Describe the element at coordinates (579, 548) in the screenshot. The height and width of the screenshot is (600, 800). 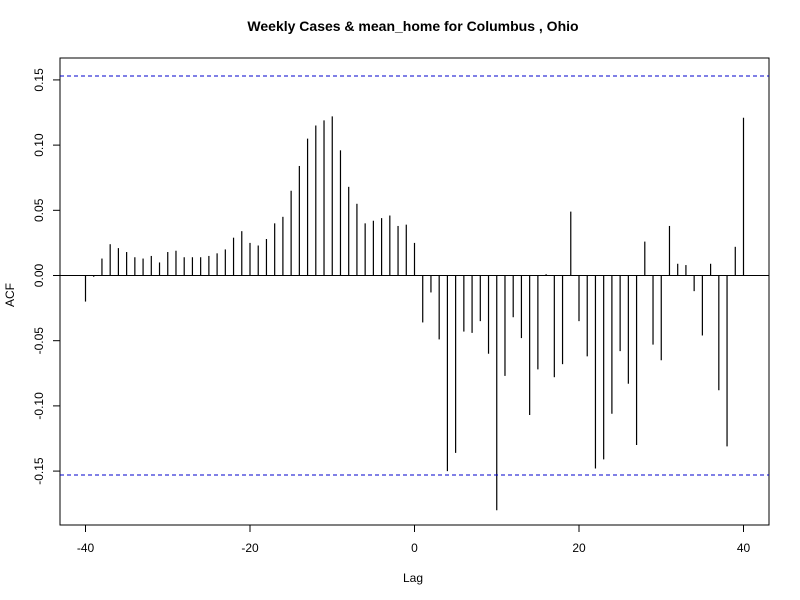
I see `x-tick-label: 20` at that location.